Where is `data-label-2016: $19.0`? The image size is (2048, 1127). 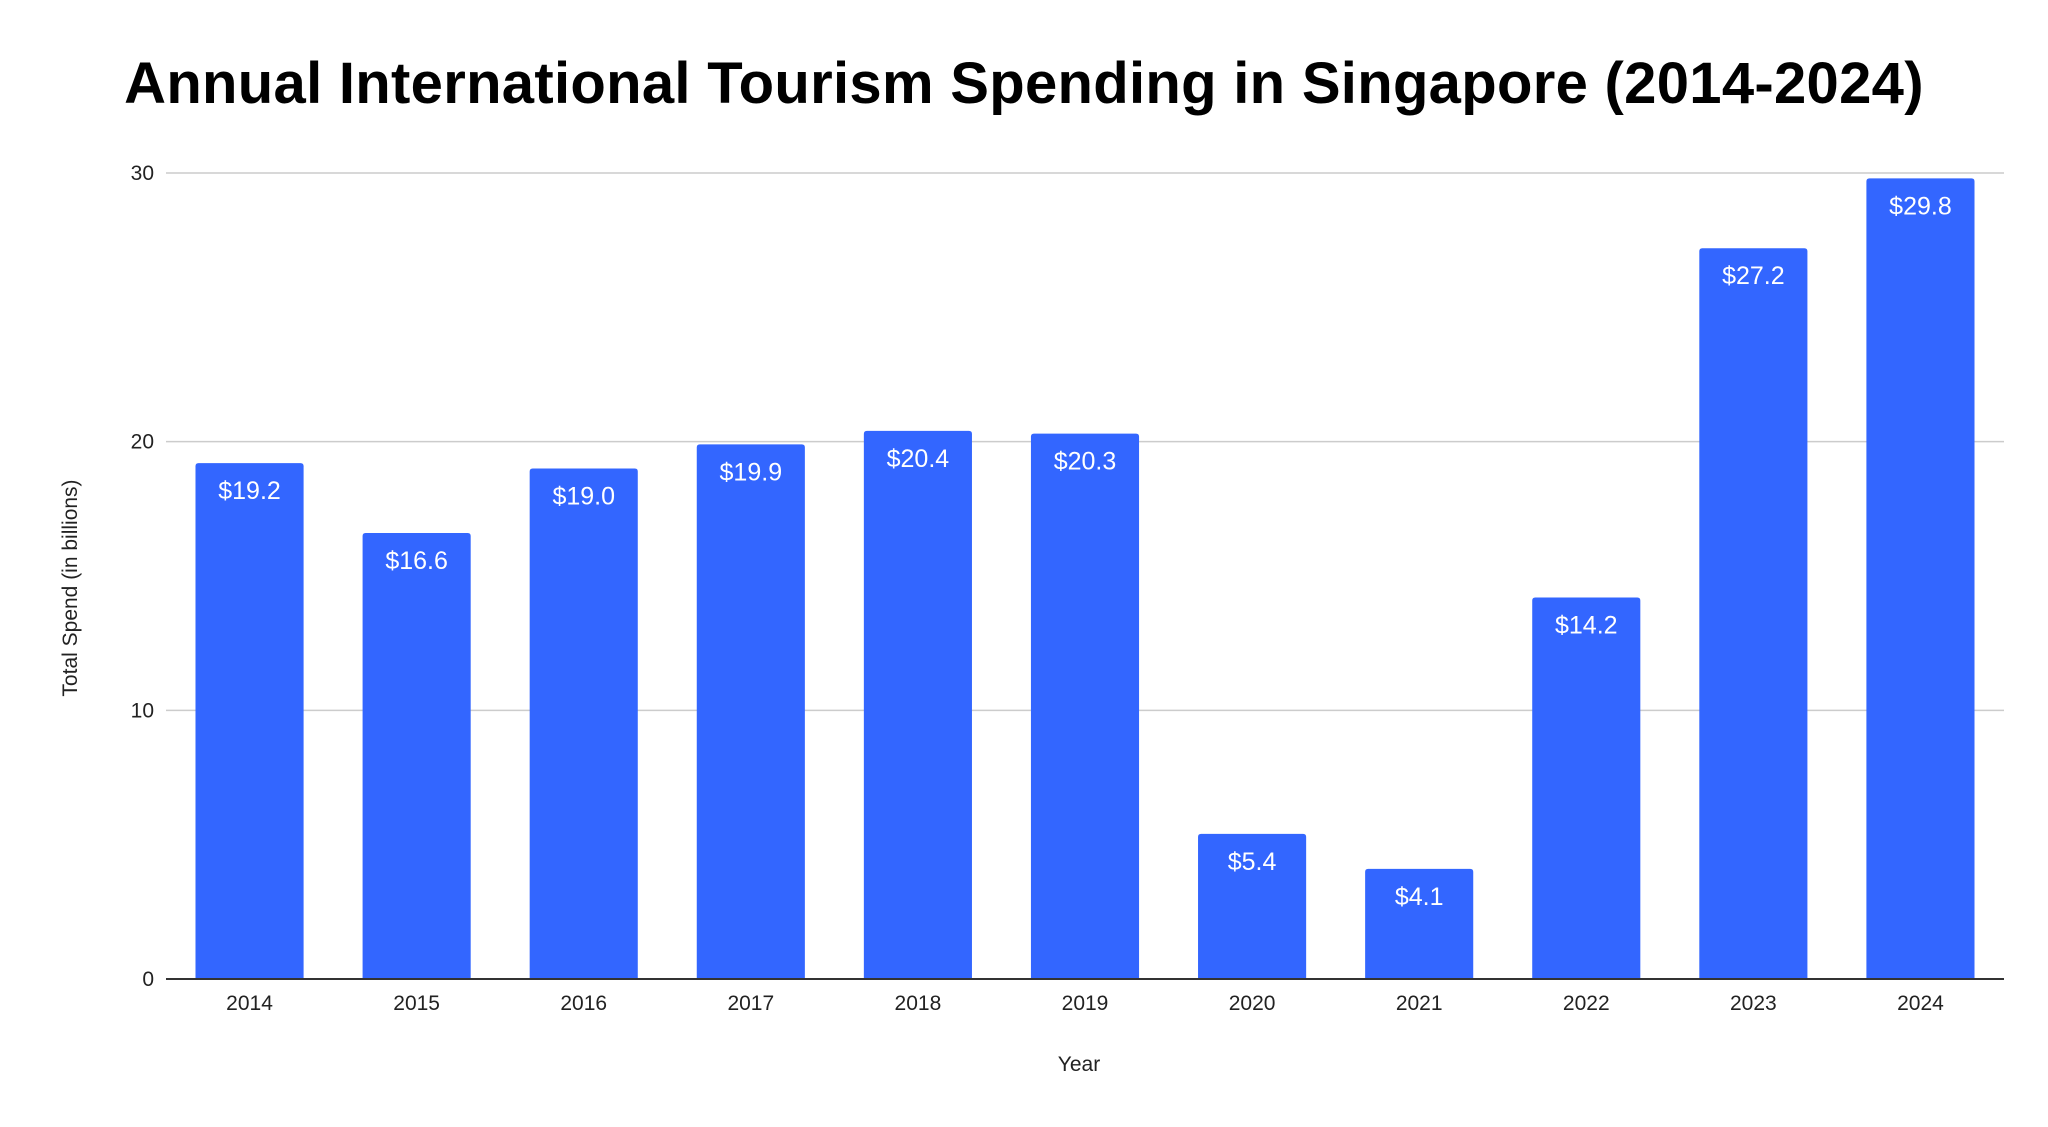 data-label-2016: $19.0 is located at coordinates (583, 497).